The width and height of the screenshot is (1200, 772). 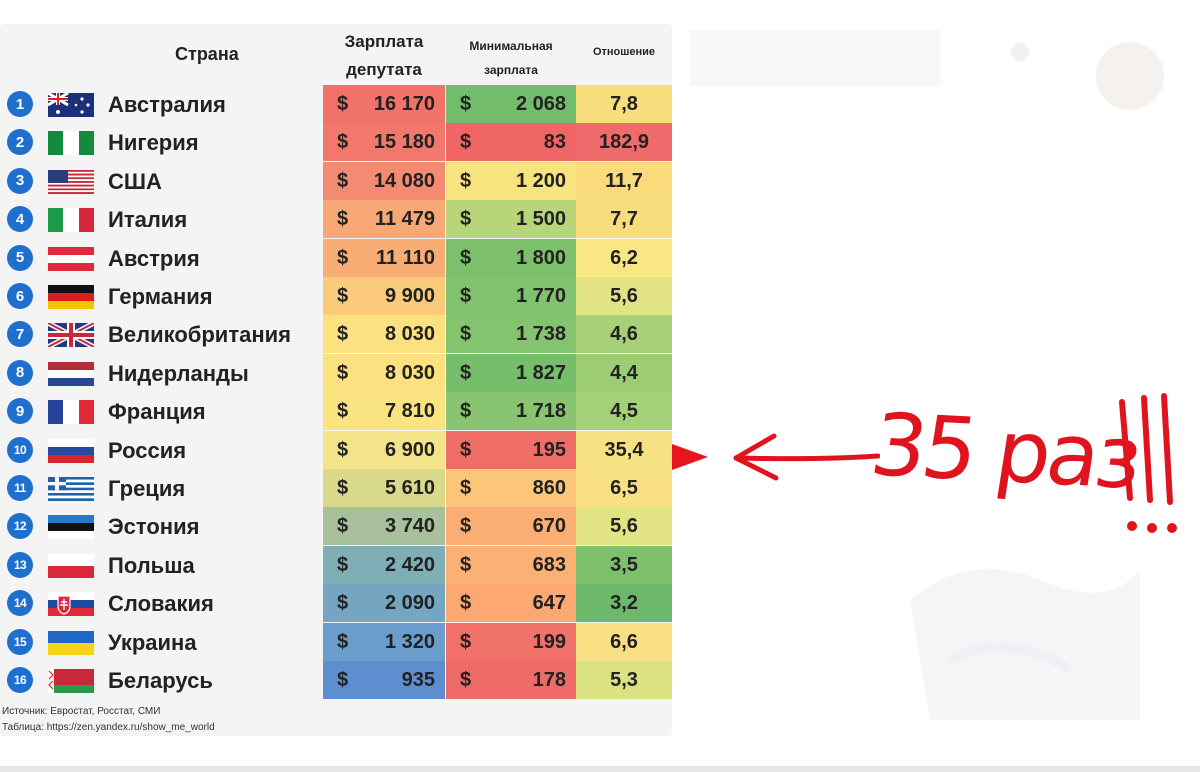 I want to click on country-name: Россия, so click(x=147, y=450).